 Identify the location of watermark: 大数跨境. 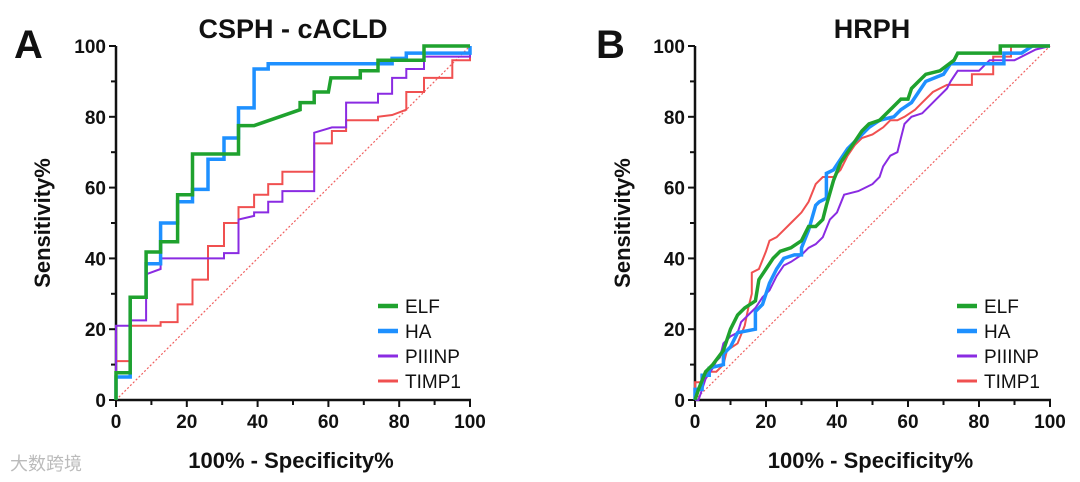
(46, 464).